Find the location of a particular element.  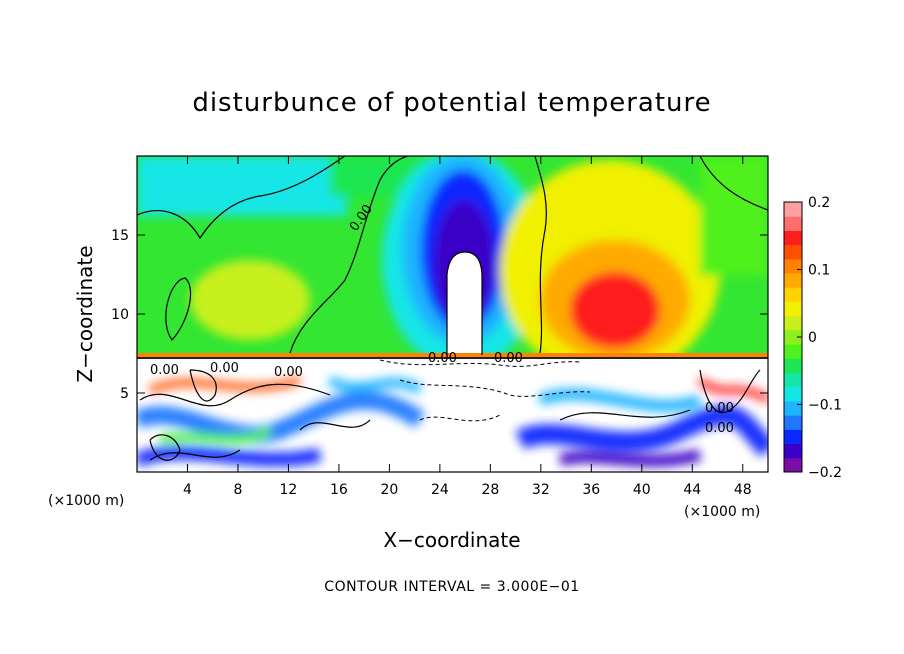

x-tick-label: 48 is located at coordinates (743, 490).